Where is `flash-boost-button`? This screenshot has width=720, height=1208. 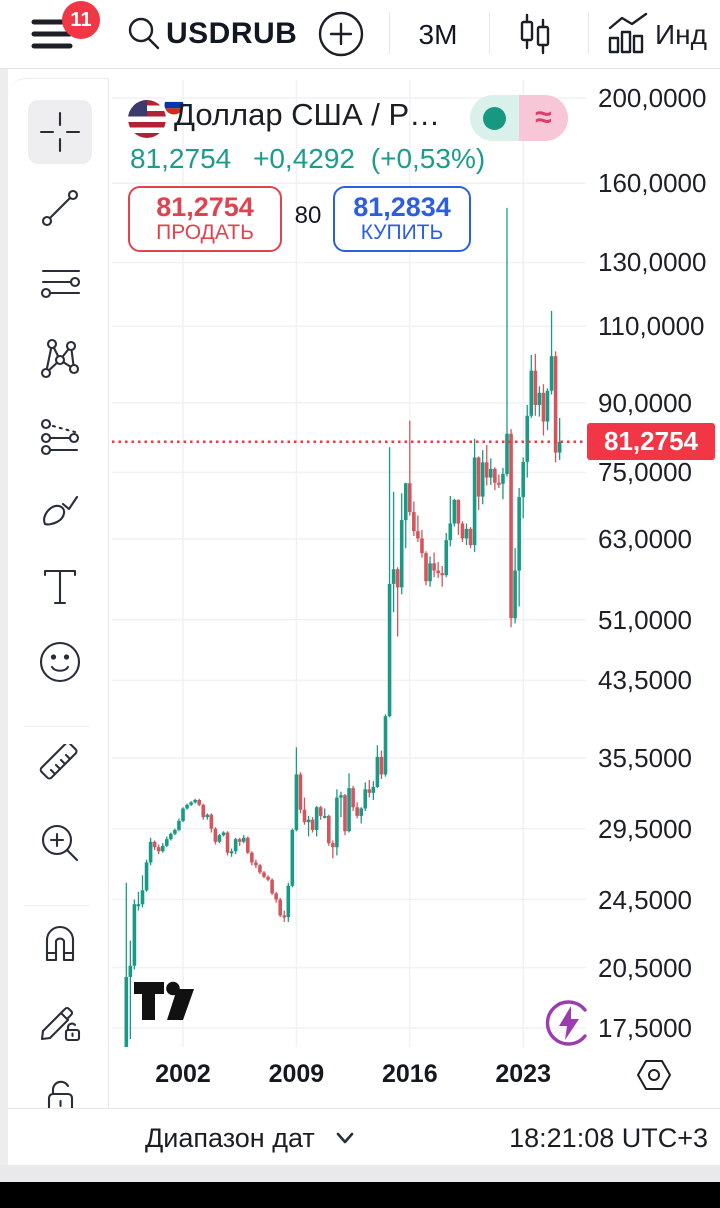
flash-boost-button is located at coordinates (569, 1025).